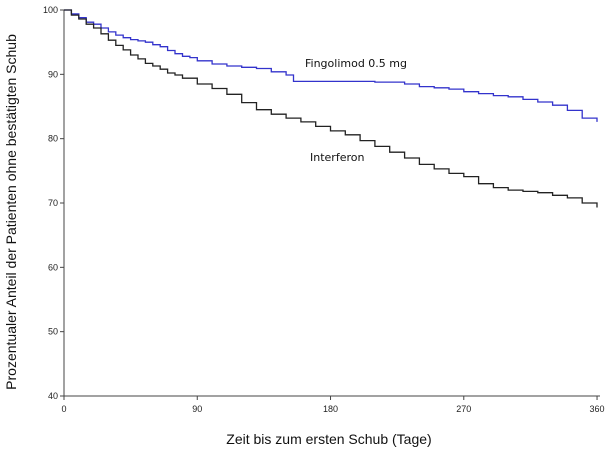 This screenshot has height=461, width=608. What do you see at coordinates (337, 157) in the screenshot?
I see `series-label: Interferon` at bounding box center [337, 157].